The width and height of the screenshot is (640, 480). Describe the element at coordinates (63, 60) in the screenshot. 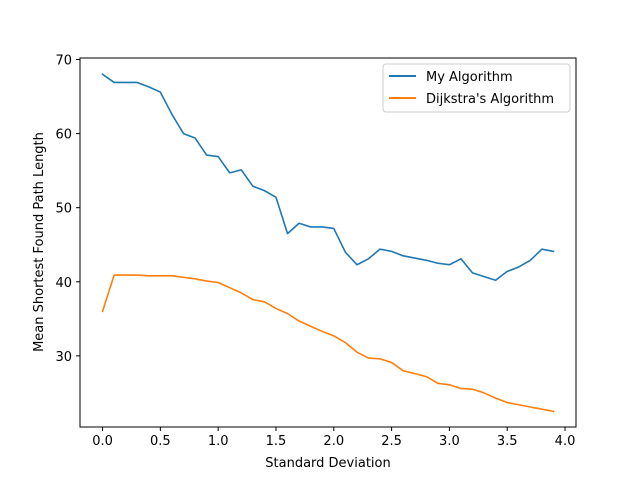

I see `y-tick-label: 70` at that location.